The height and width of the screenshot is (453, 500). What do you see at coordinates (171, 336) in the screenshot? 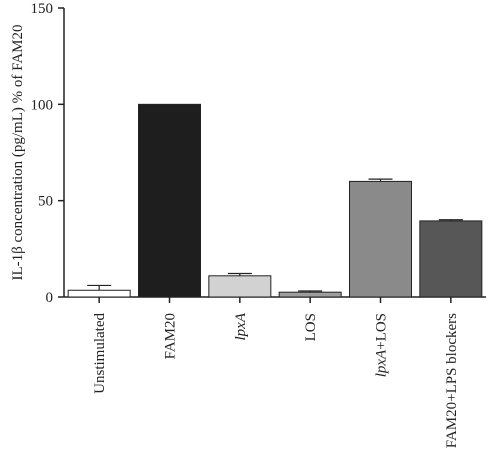
I see `x-tick-label: FAM20` at bounding box center [171, 336].